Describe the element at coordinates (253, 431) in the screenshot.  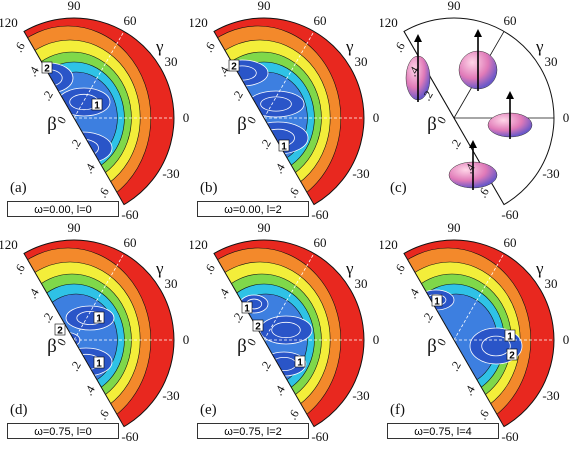
I see `panel-caption: ω=0.75, l=2` at that location.